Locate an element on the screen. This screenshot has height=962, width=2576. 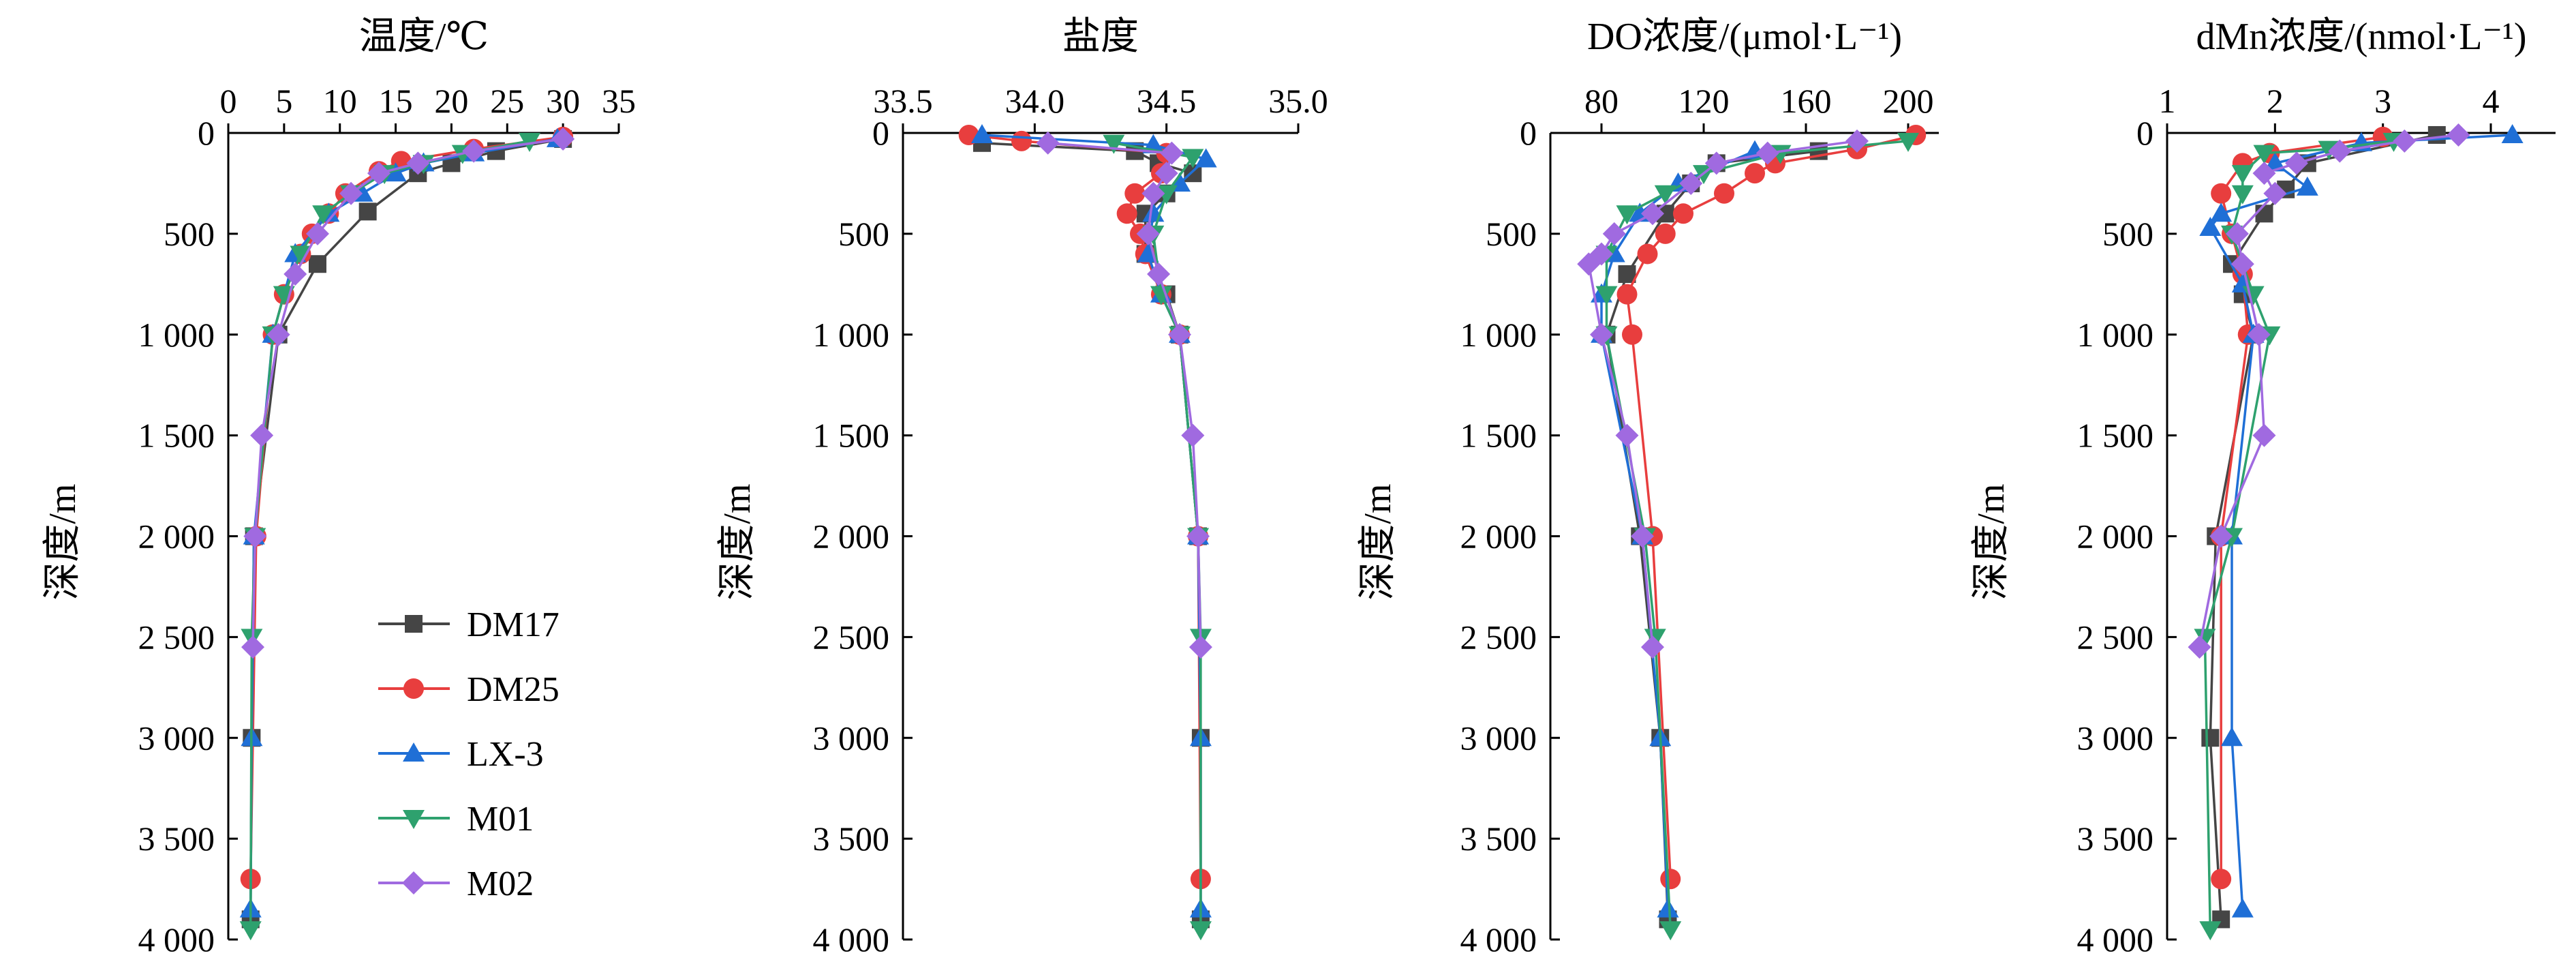
y-tick-label-temperature-6: 3 000 is located at coordinates (176, 738).